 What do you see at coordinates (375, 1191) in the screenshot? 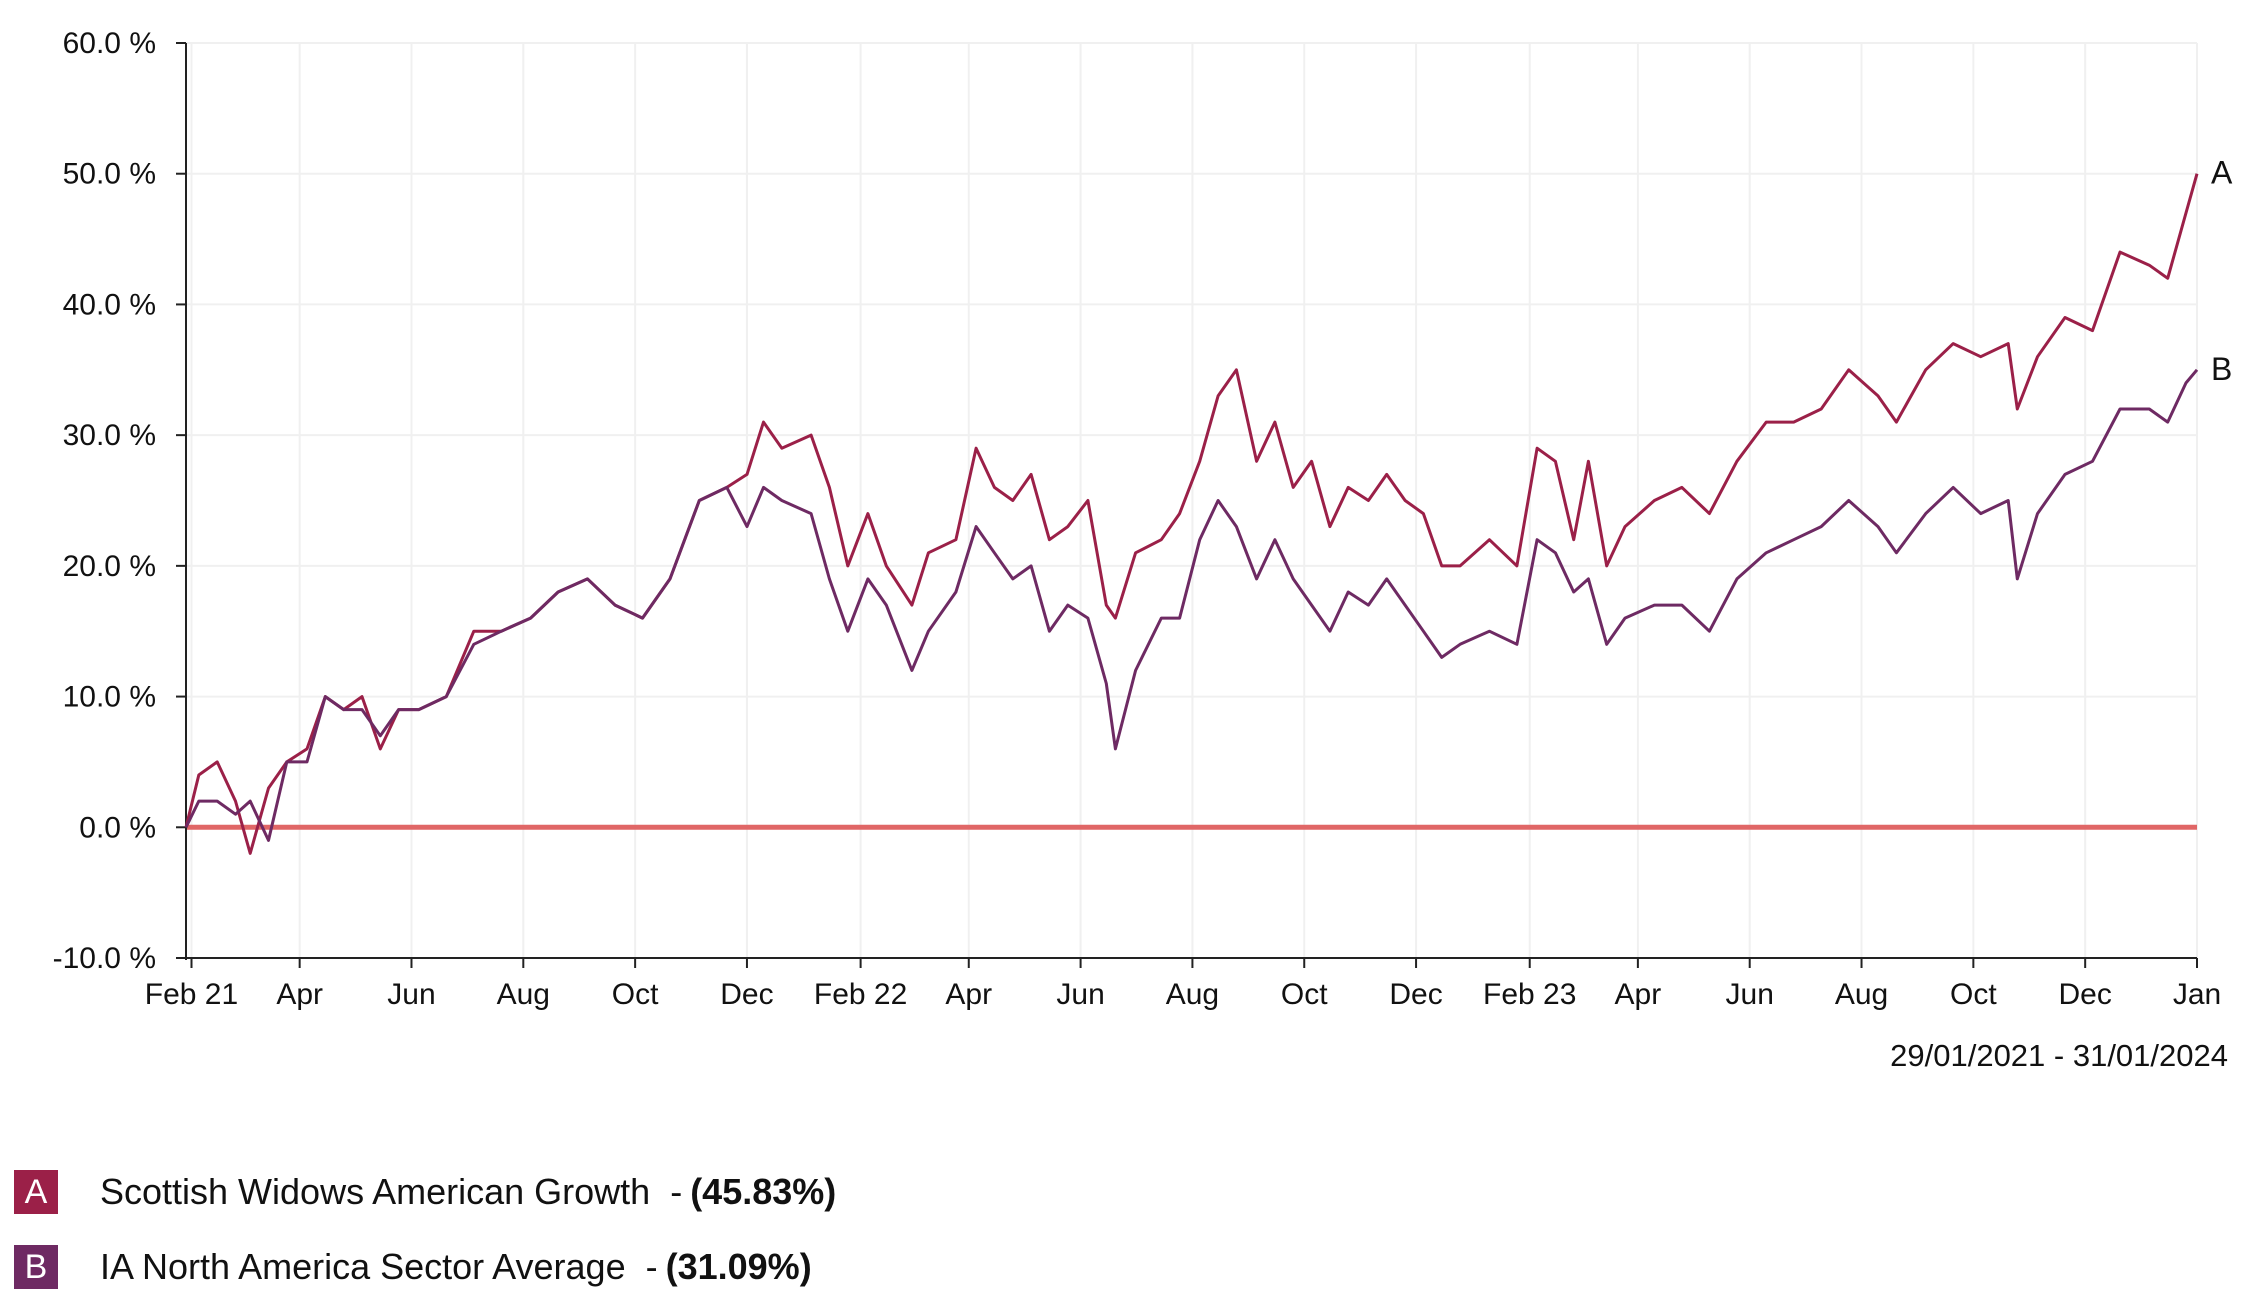
I see `legend-label-a: Scottish Widows American Growth` at bounding box center [375, 1191].